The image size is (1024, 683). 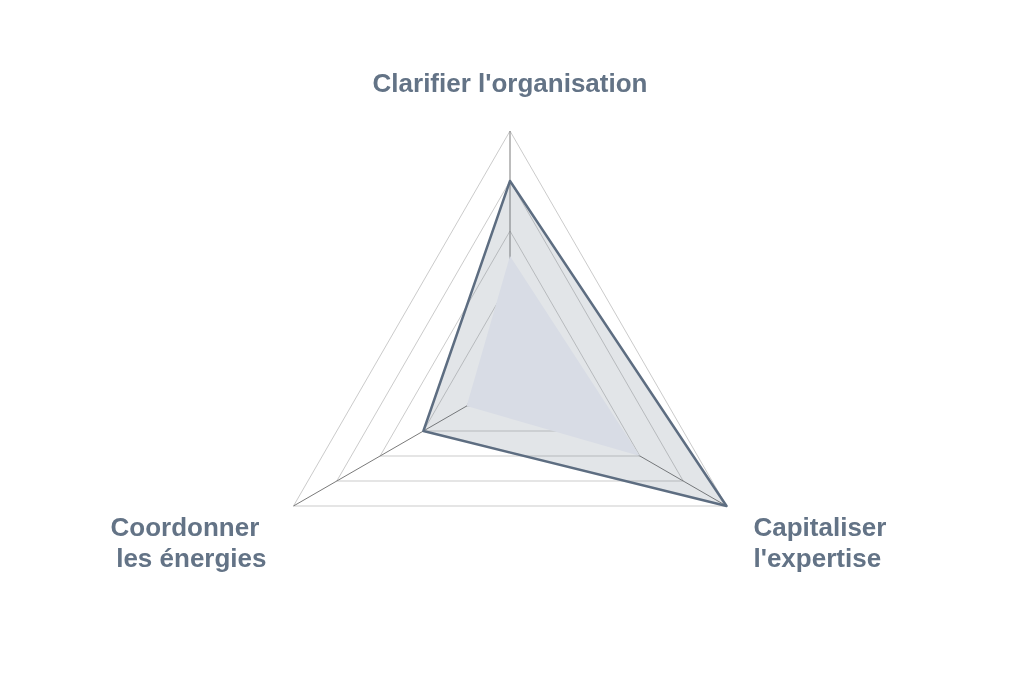 I want to click on spoke-label: Clarifier l'organisation, so click(x=510, y=83).